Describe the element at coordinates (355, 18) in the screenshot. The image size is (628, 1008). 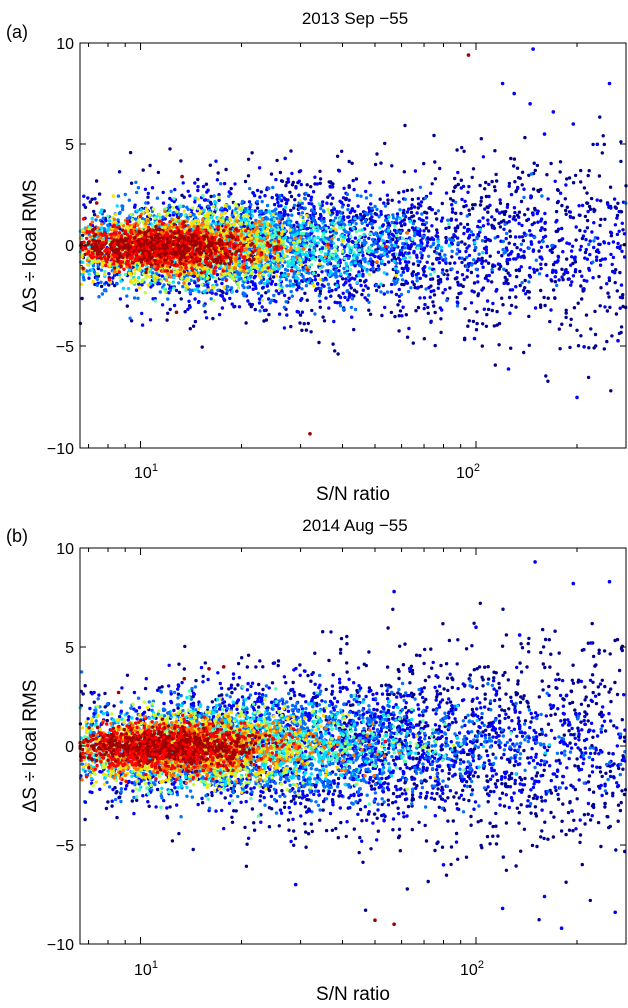
I see `panel-a-title: 2013 Sep −55` at that location.